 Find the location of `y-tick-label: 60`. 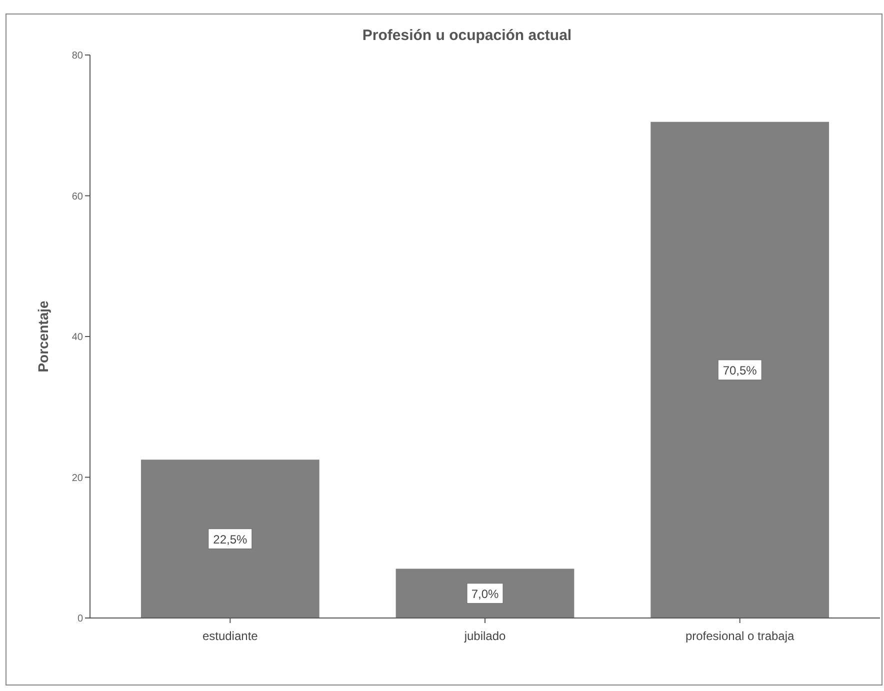

y-tick-label: 60 is located at coordinates (78, 196).